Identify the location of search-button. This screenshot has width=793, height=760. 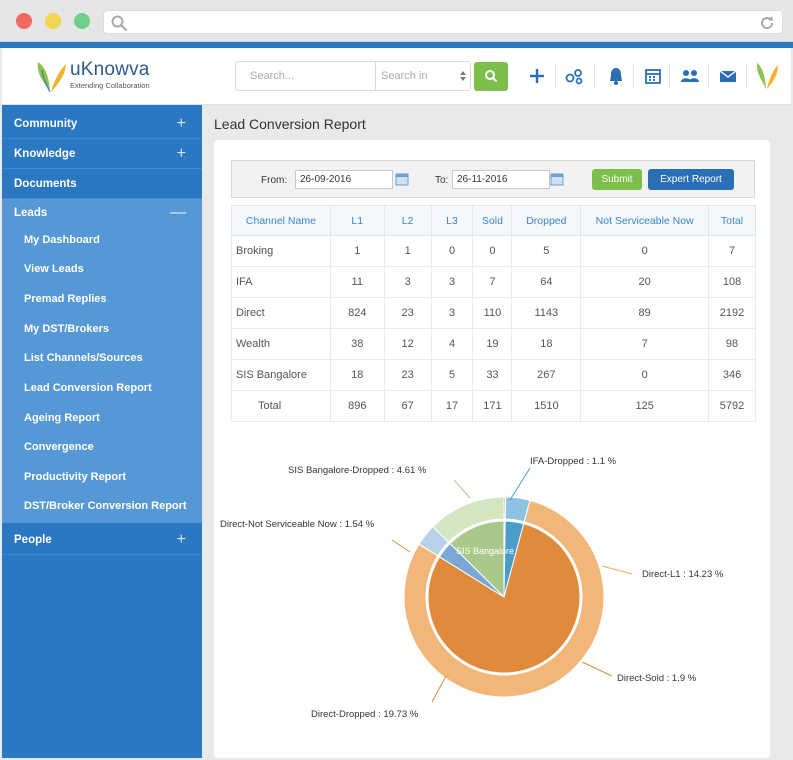
(491, 76).